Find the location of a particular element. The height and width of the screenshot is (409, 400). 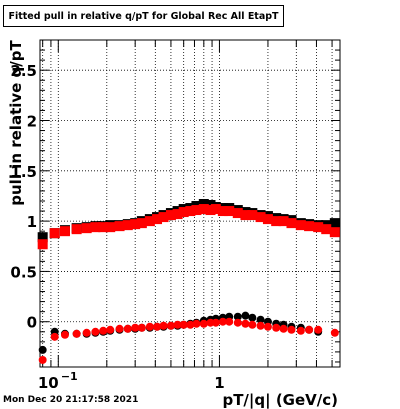

x-tick-label: 10 is located at coordinates (48, 383).